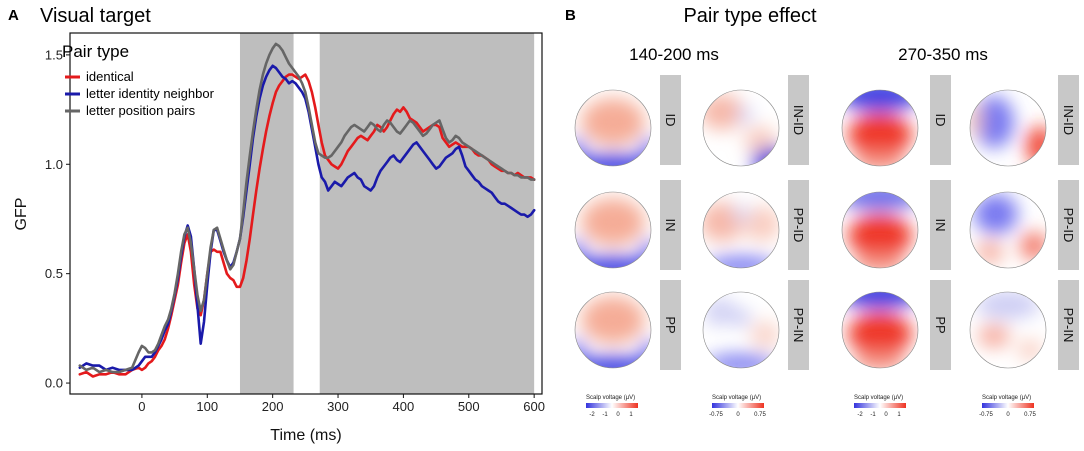 Image resolution: width=1084 pixels, height=451 pixels. Describe the element at coordinates (54, 383) in the screenshot. I see `y-tick-label: 0.0` at that location.